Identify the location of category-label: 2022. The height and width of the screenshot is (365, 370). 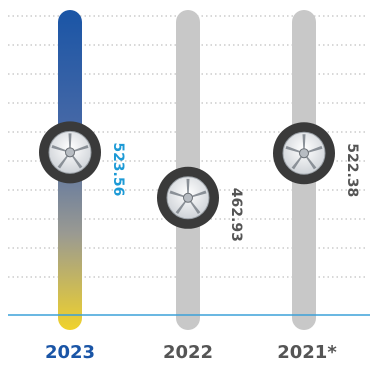
(188, 352).